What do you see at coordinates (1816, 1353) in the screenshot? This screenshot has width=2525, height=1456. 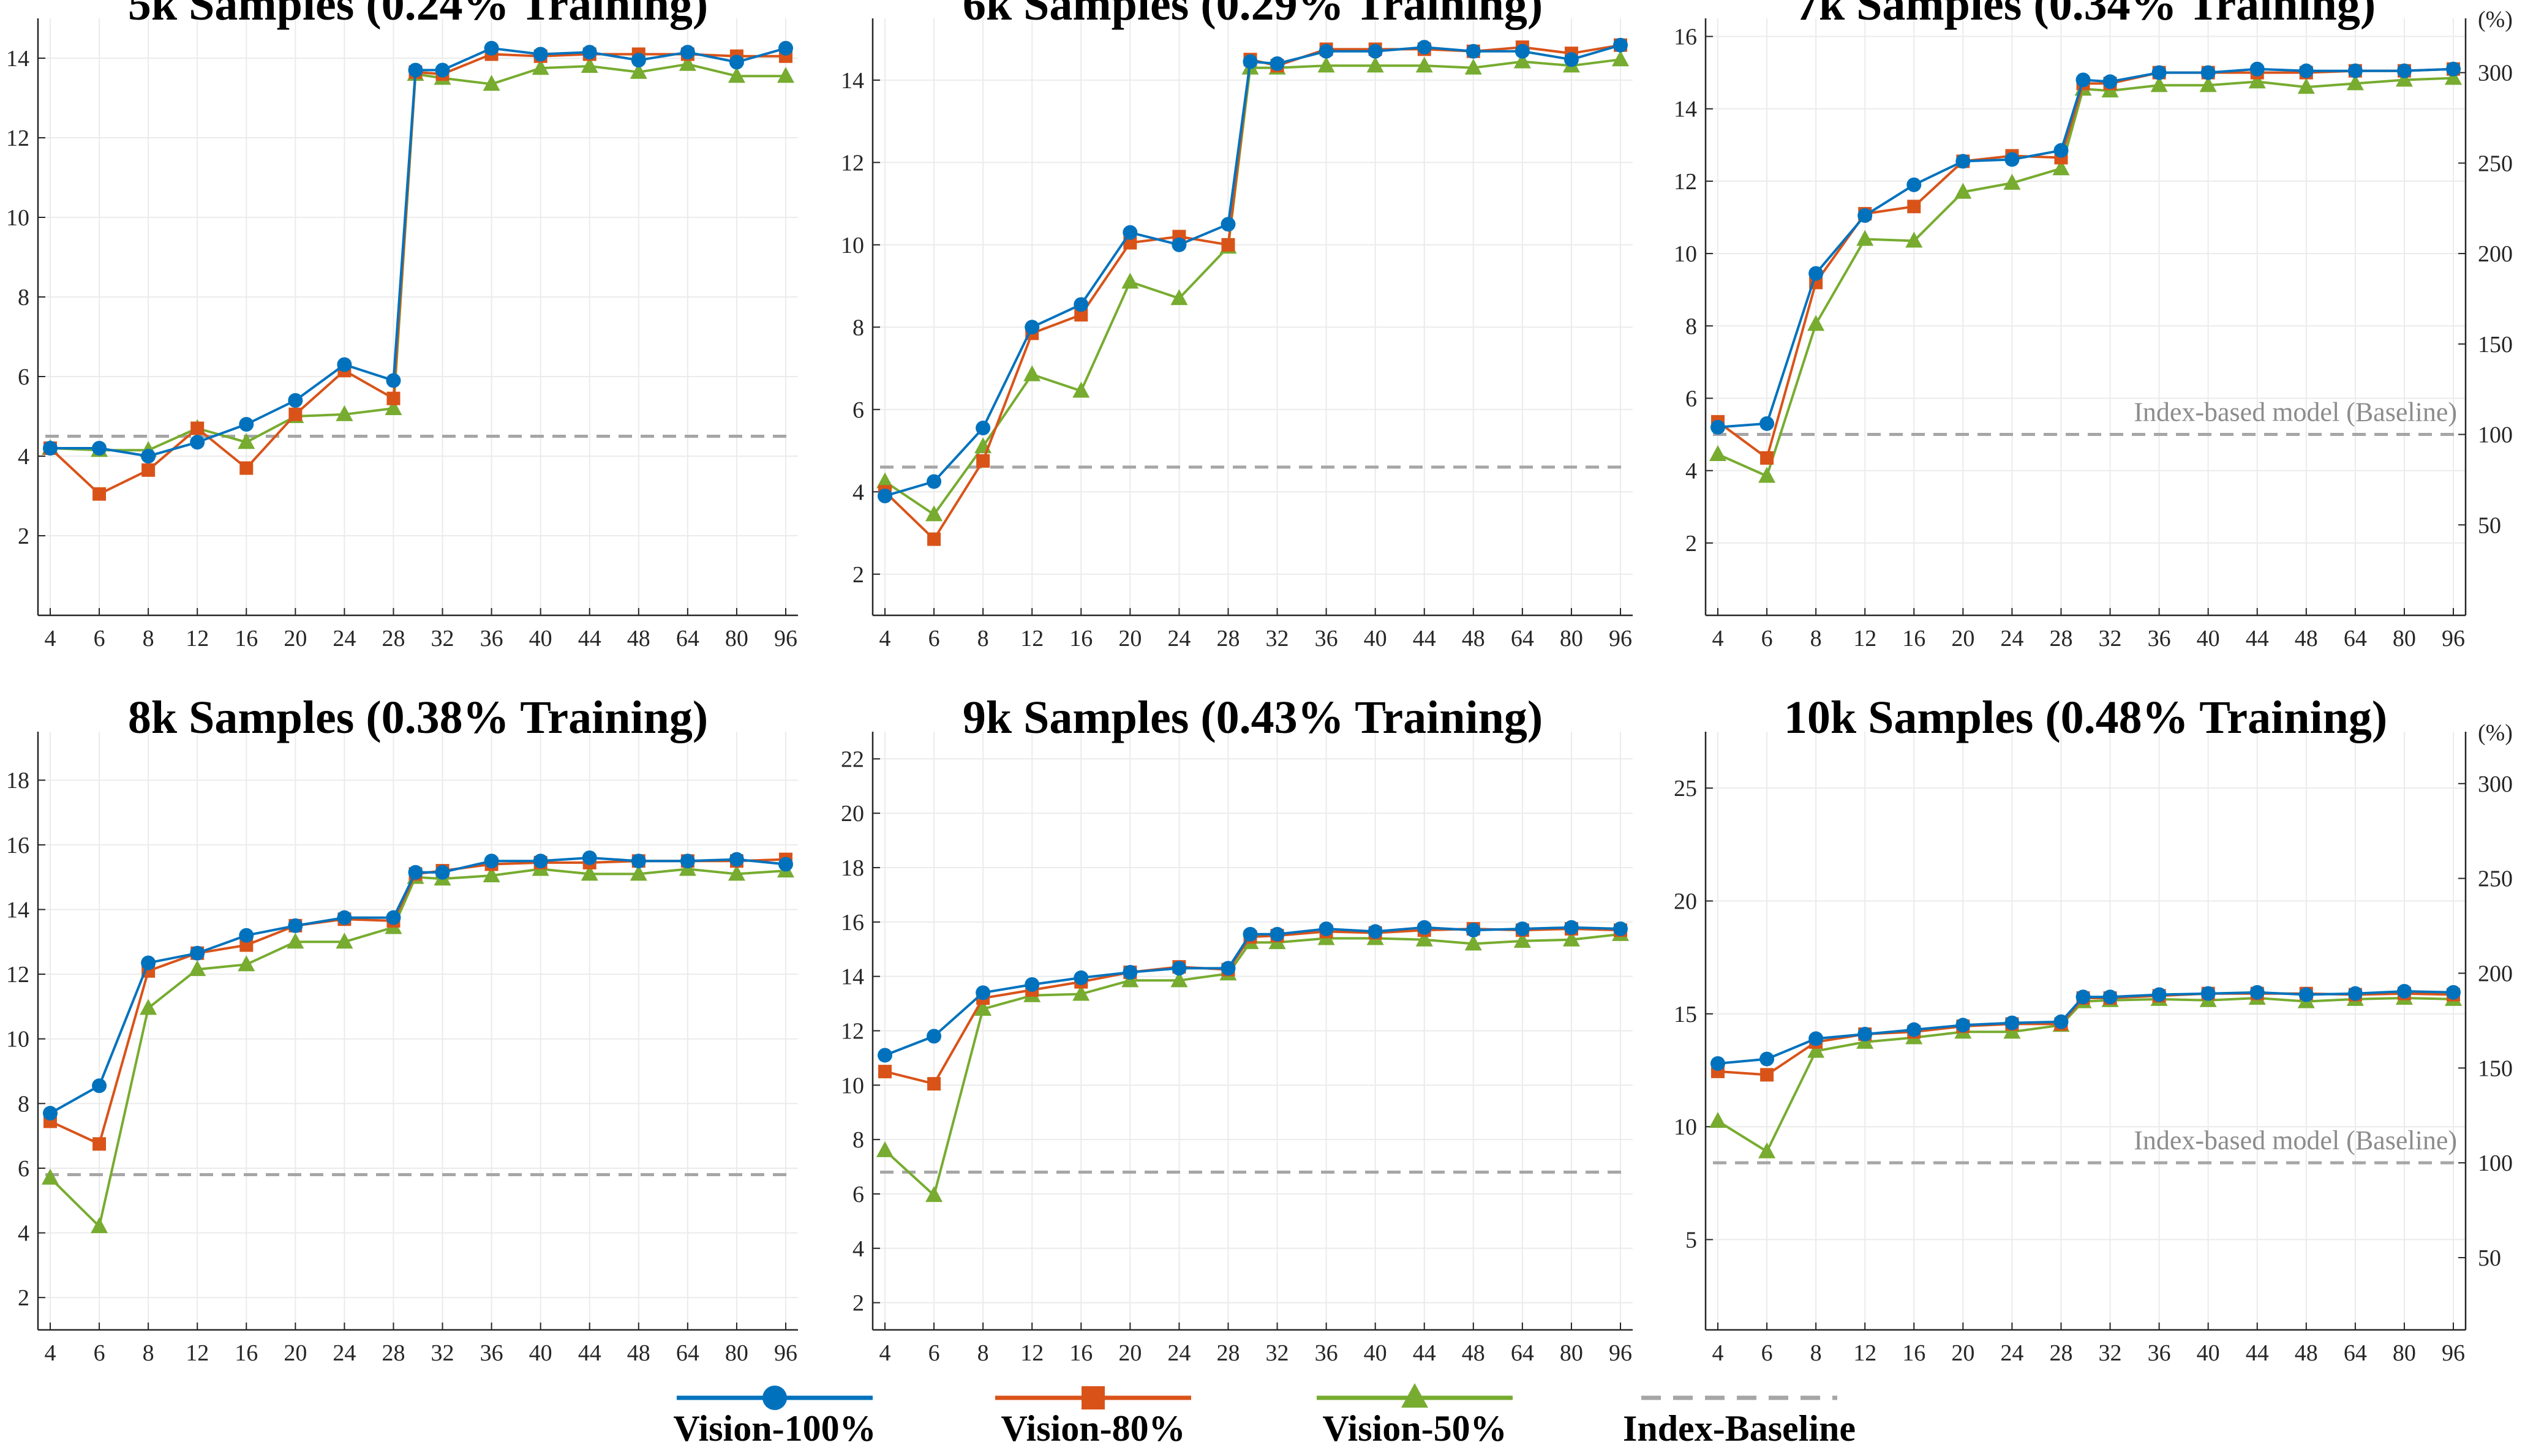 I see `x-tick-label: 8` at bounding box center [1816, 1353].